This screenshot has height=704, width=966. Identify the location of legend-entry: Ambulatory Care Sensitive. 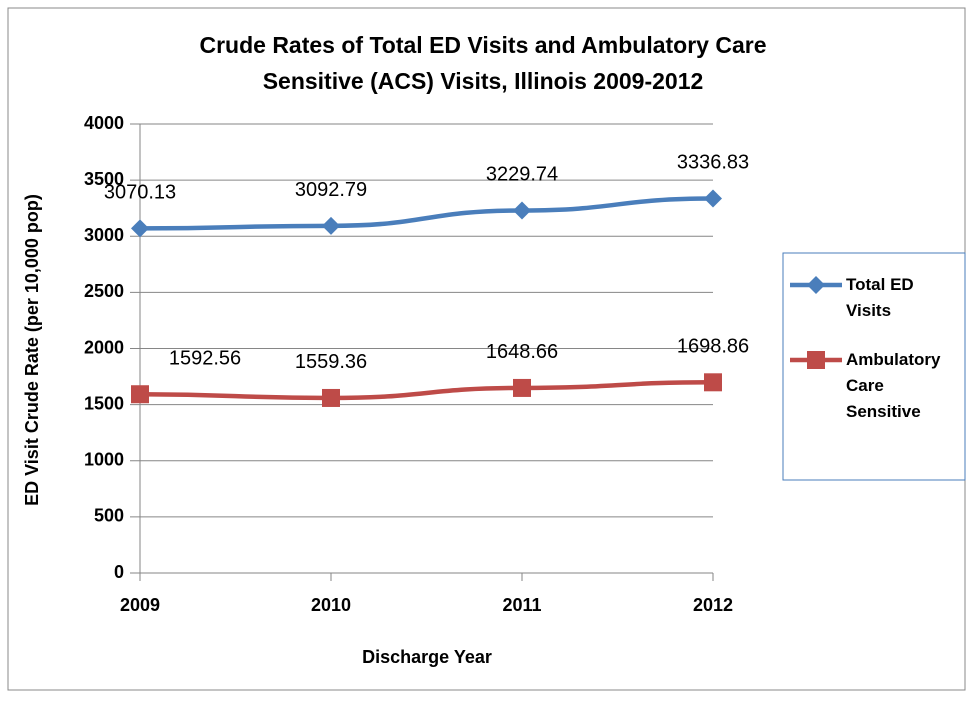
(893, 385).